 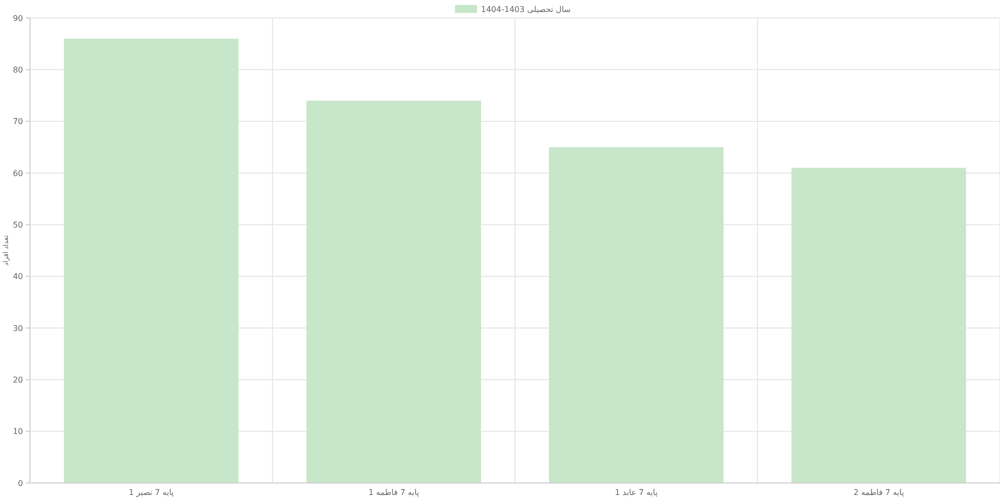 I want to click on y-tick-label: 70, so click(x=17, y=121).